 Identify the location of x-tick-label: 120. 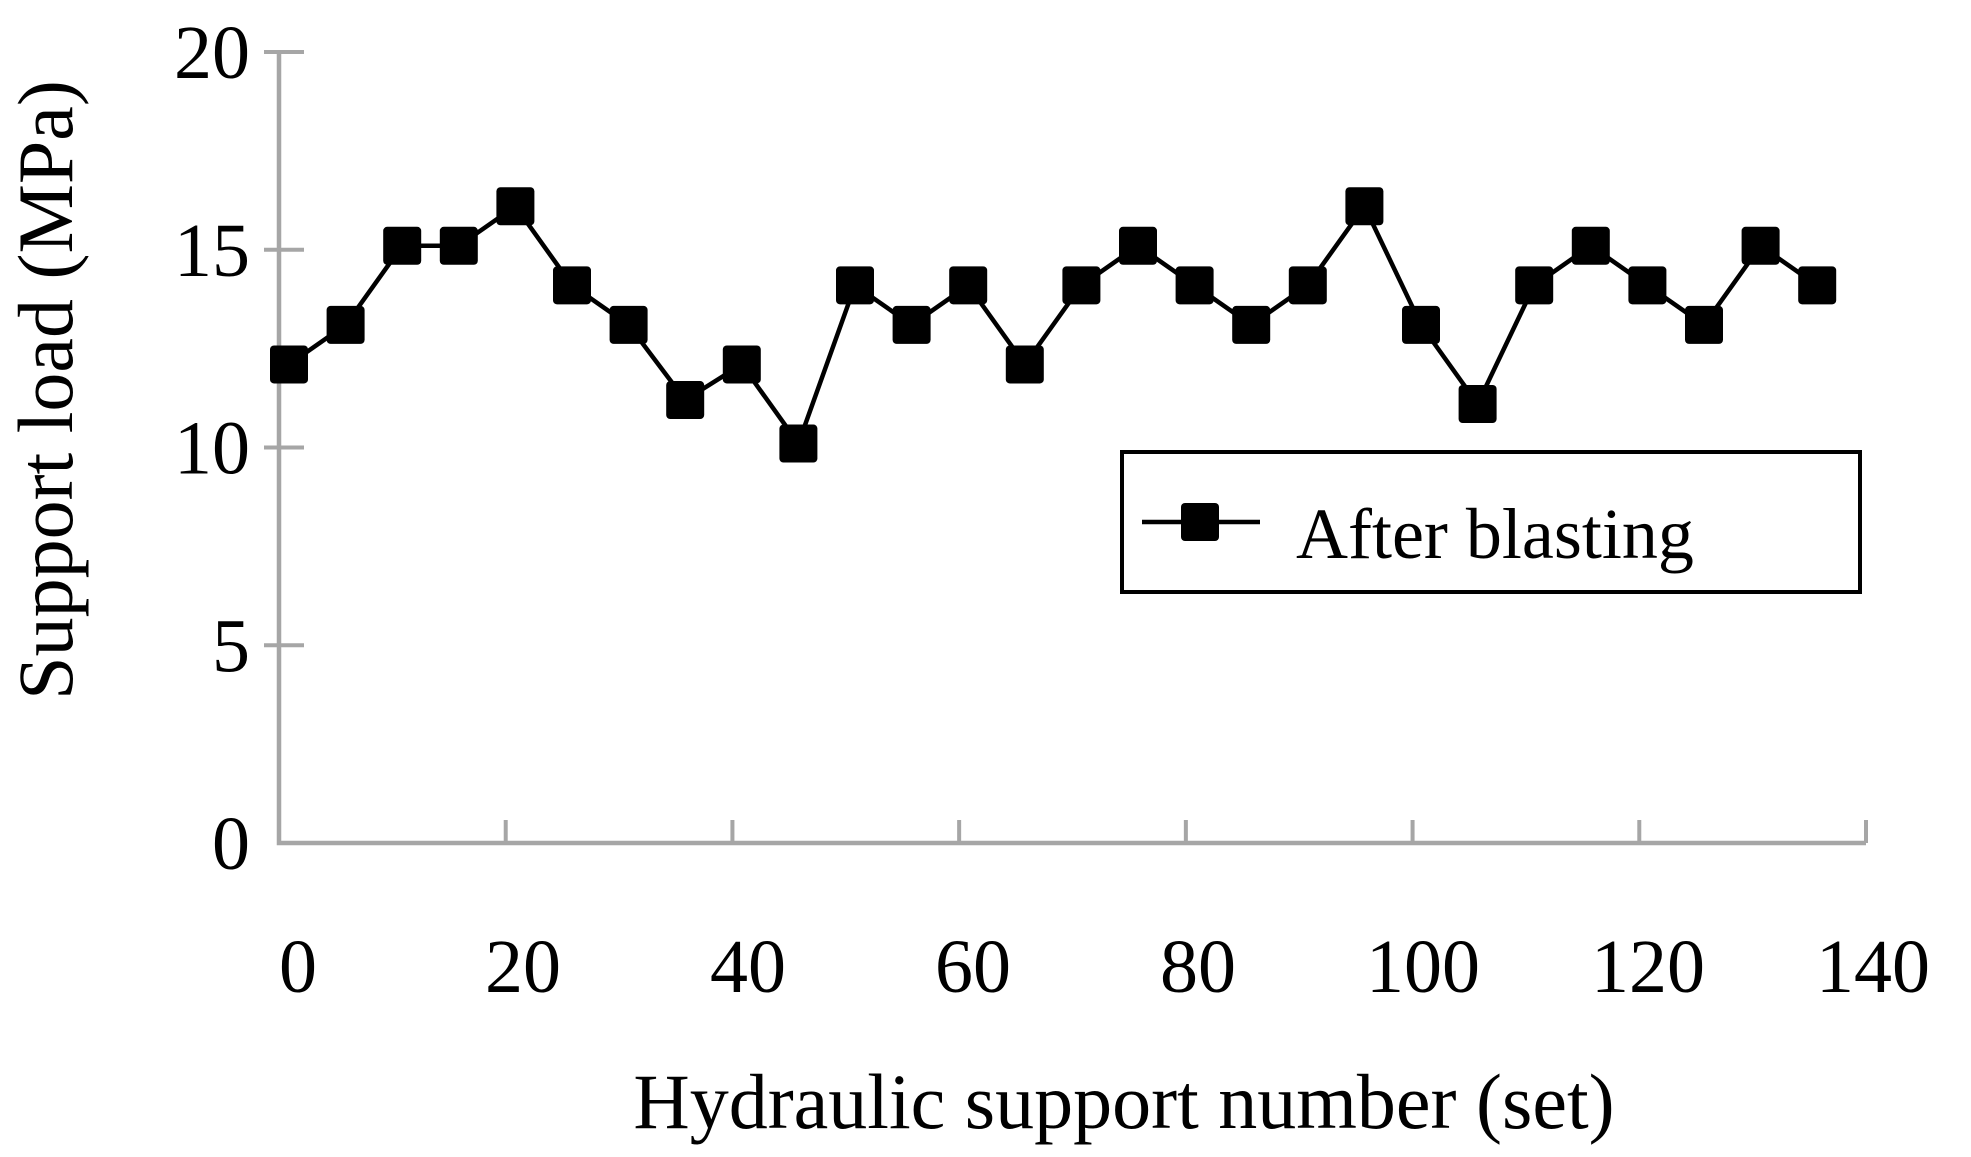
(1648, 967).